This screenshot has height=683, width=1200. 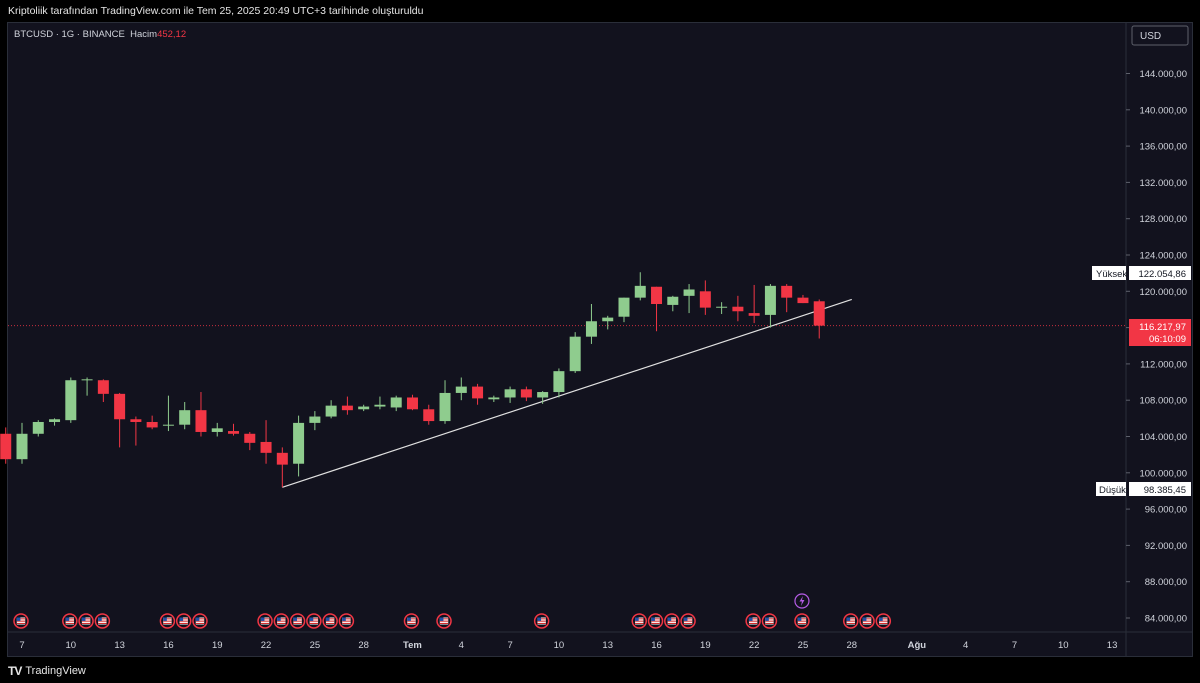 What do you see at coordinates (1163, 110) in the screenshot?
I see `price-tick-label: 140.000,00` at bounding box center [1163, 110].